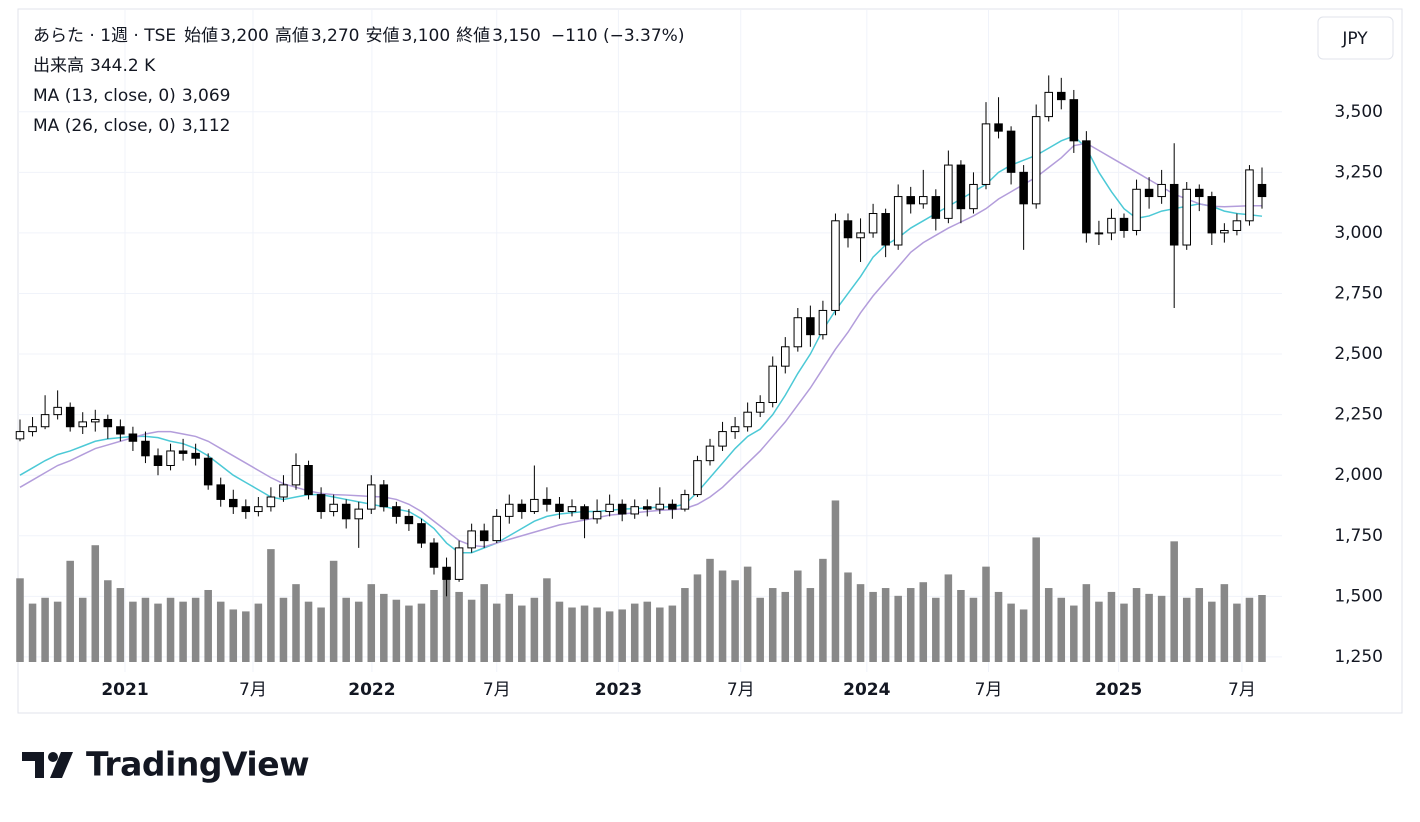 This screenshot has width=1420, height=822. Describe the element at coordinates (104, 96) in the screenshot. I see `ma-name: MA (13, close, 0)` at that location.